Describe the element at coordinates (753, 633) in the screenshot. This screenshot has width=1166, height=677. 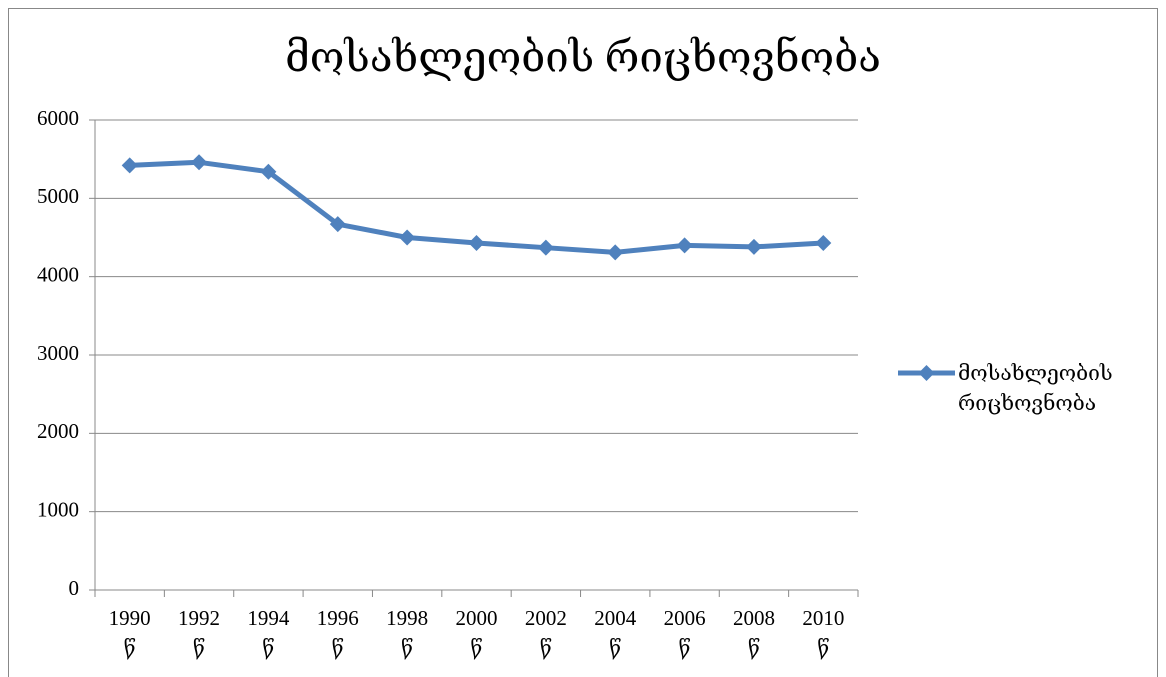
I see `x-tick-label: 2008 წ` at that location.